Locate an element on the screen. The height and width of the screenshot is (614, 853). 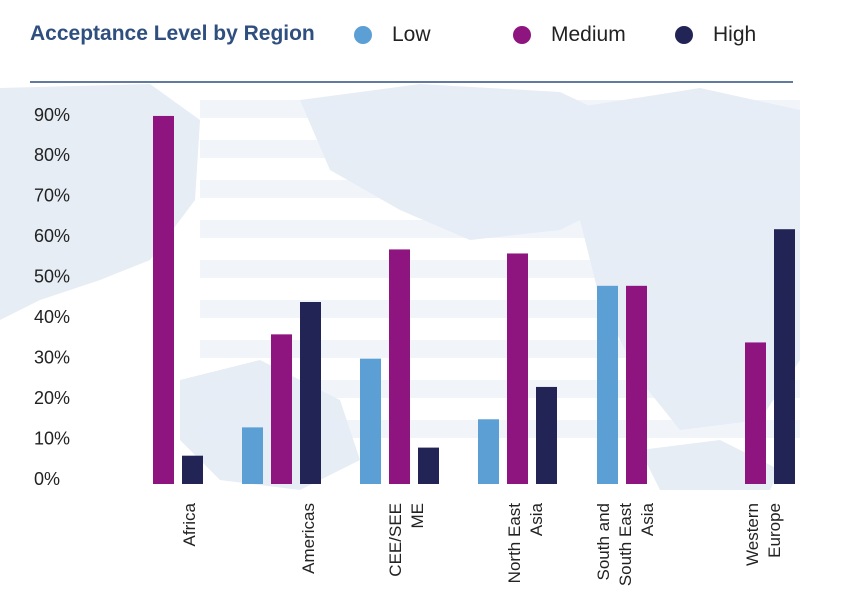
legend-item-low: Low is located at coordinates (392, 35).